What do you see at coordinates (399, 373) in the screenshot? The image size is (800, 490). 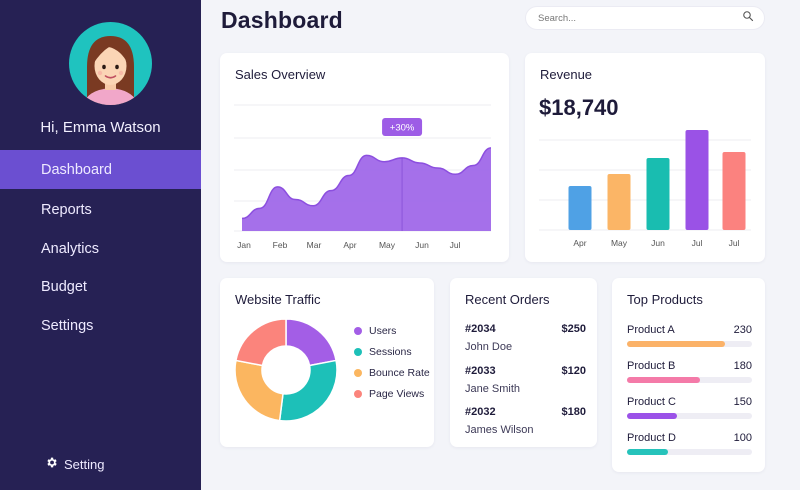 I see `legend-label: Bounce Rate` at bounding box center [399, 373].